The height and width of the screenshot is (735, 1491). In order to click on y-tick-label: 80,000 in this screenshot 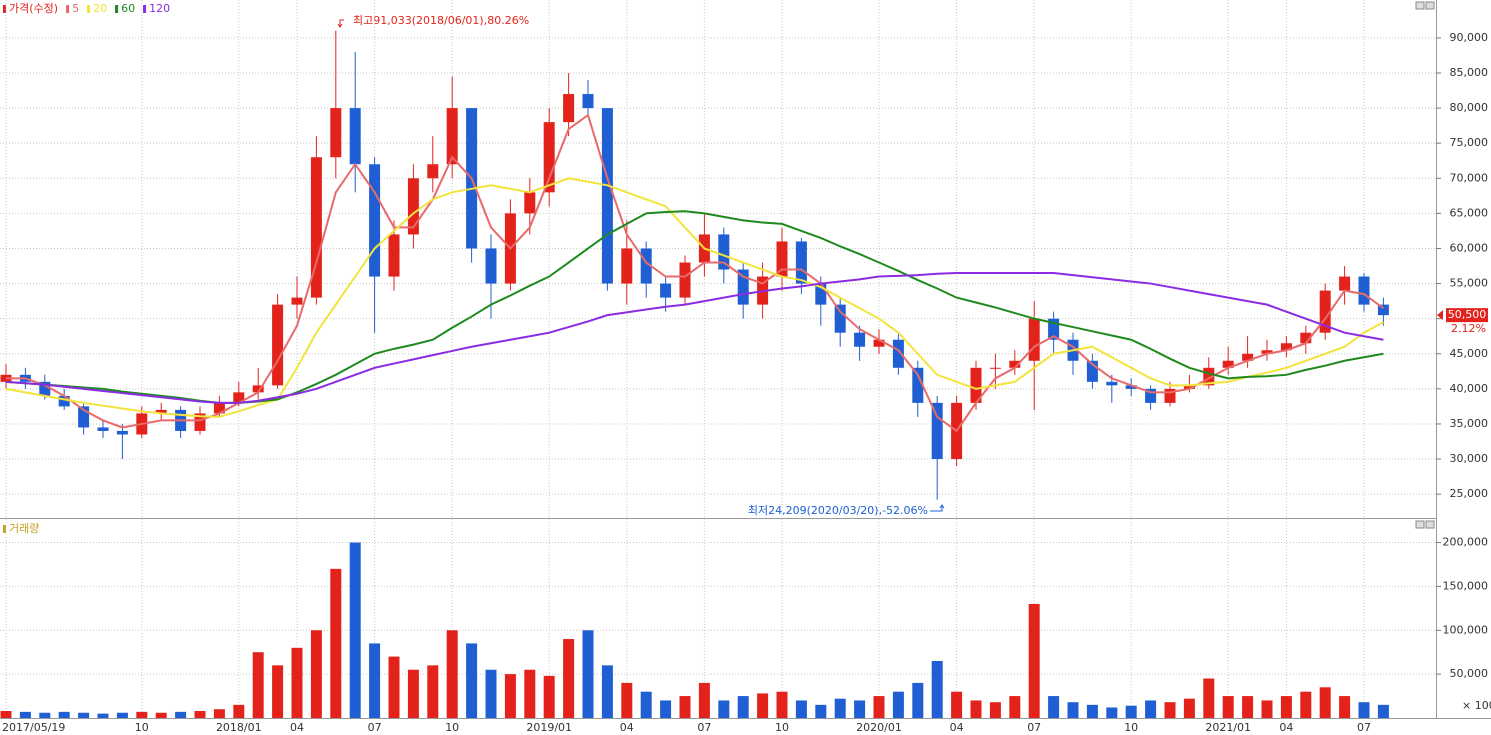, I will do `click(1469, 107)`.